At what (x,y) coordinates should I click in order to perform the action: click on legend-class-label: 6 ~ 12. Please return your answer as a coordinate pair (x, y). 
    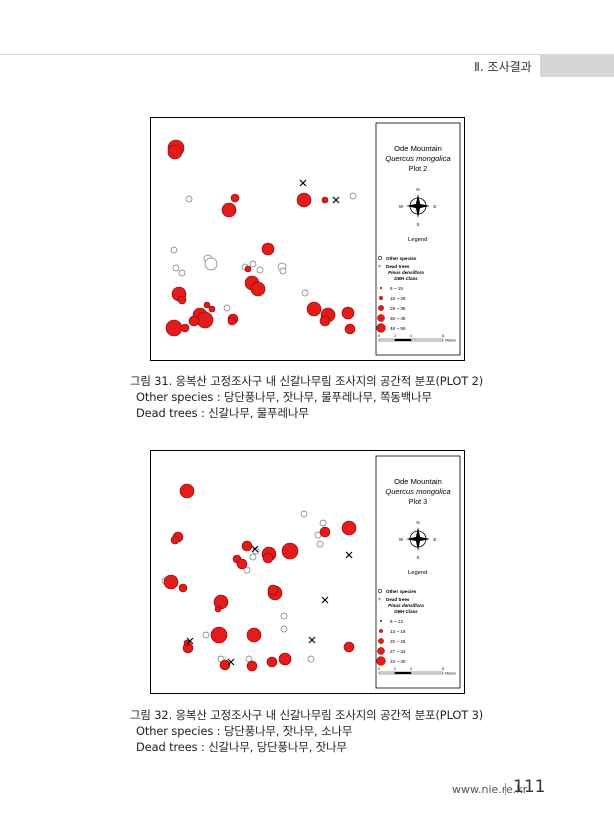
    Looking at the image, I should click on (396, 621).